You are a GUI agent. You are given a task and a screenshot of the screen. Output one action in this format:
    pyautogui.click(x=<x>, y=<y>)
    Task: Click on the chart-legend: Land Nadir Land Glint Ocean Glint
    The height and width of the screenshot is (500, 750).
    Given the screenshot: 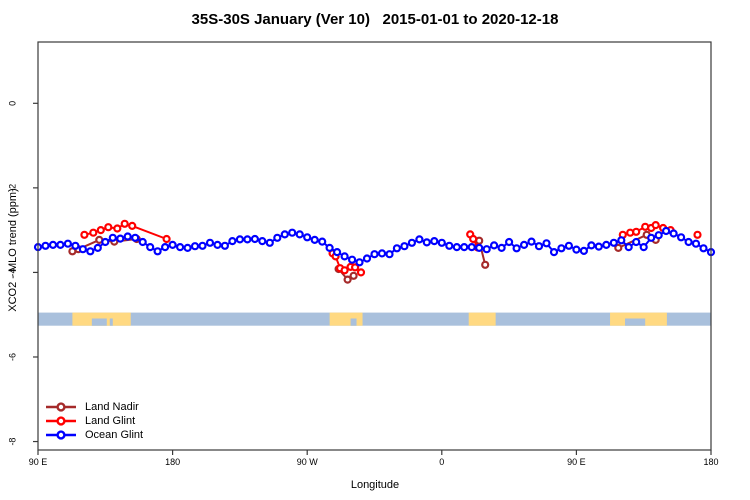 What is the action you would take?
    pyautogui.click(x=93, y=421)
    